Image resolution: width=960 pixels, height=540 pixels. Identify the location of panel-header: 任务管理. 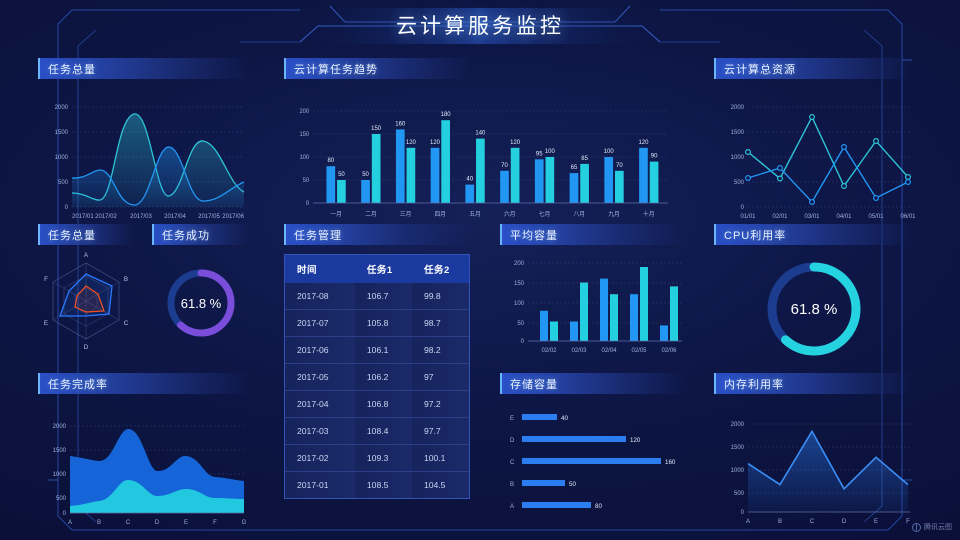
(377, 234).